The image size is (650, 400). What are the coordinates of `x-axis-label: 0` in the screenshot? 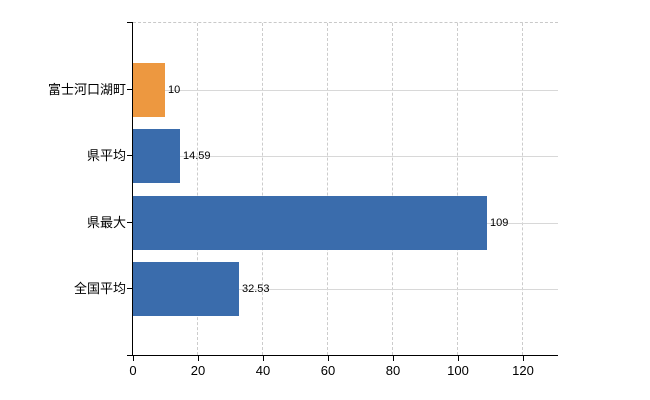 It's located at (133, 370).